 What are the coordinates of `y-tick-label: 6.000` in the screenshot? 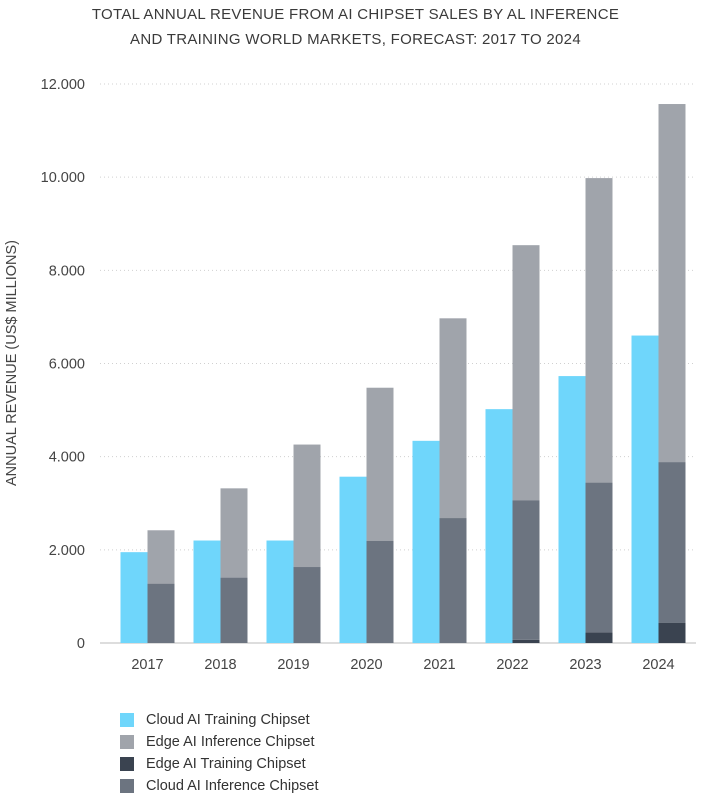 It's located at (67, 365).